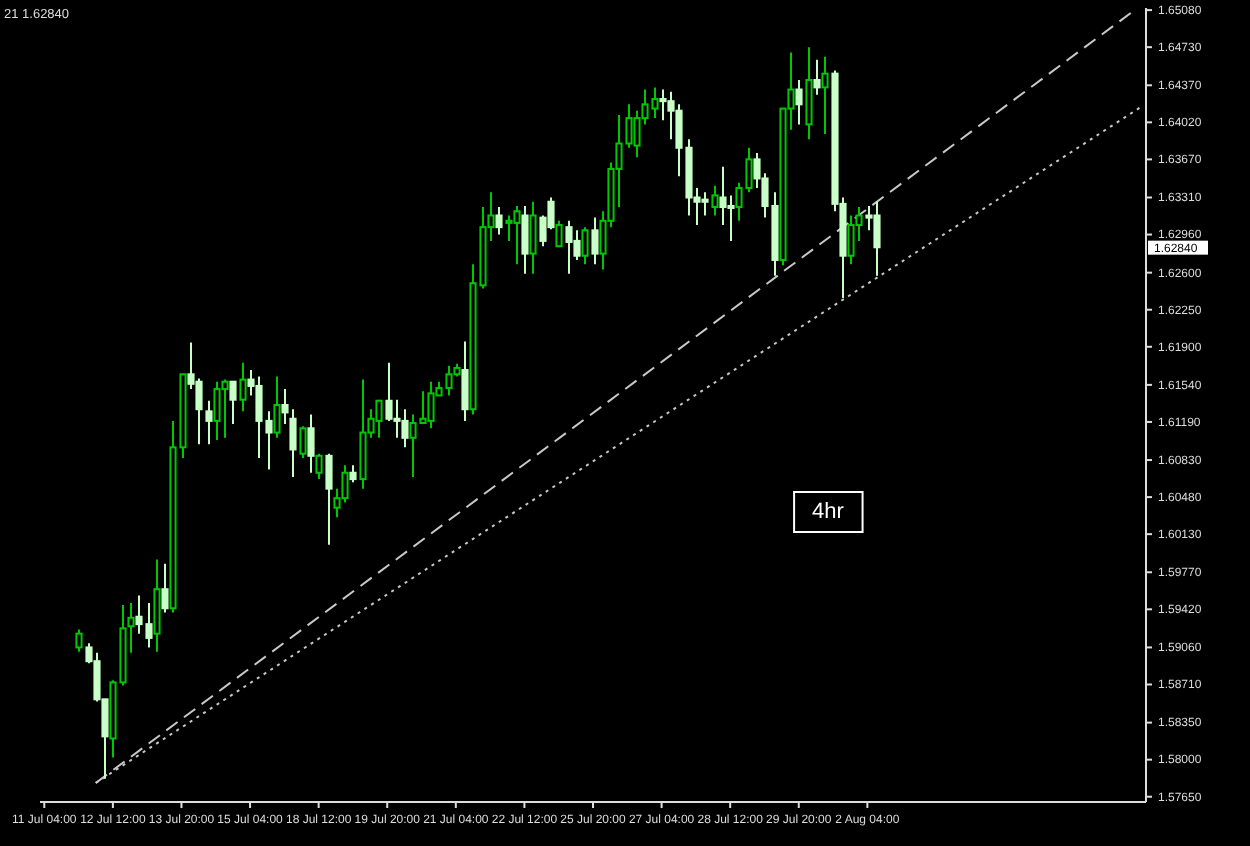  I want to click on annotation: 4hr, so click(828, 512).